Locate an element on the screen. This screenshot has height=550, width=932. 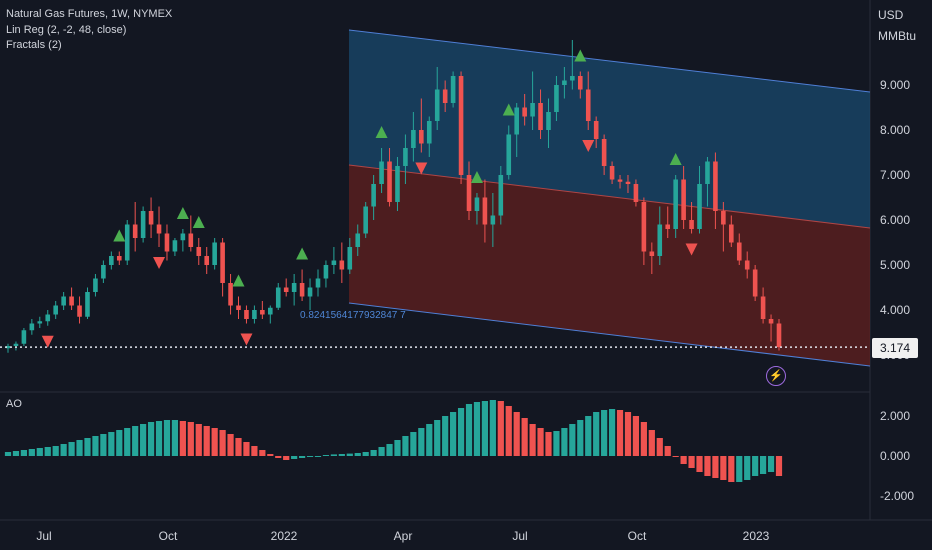
time-tick-label: Jul is located at coordinates (43, 536).